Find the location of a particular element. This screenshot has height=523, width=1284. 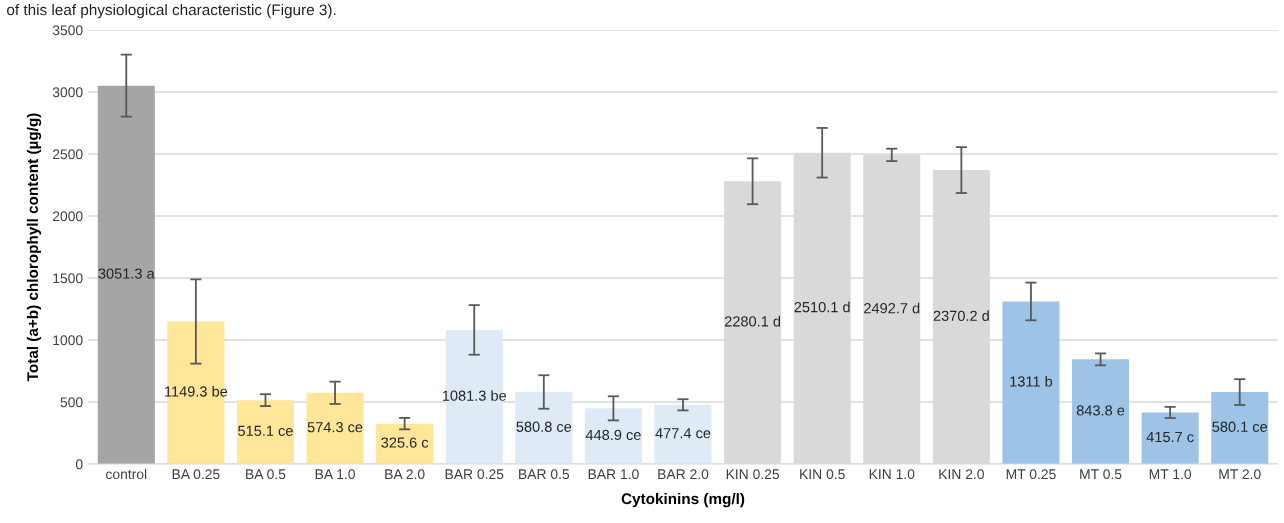

data-label: 415.7 c is located at coordinates (1170, 437).